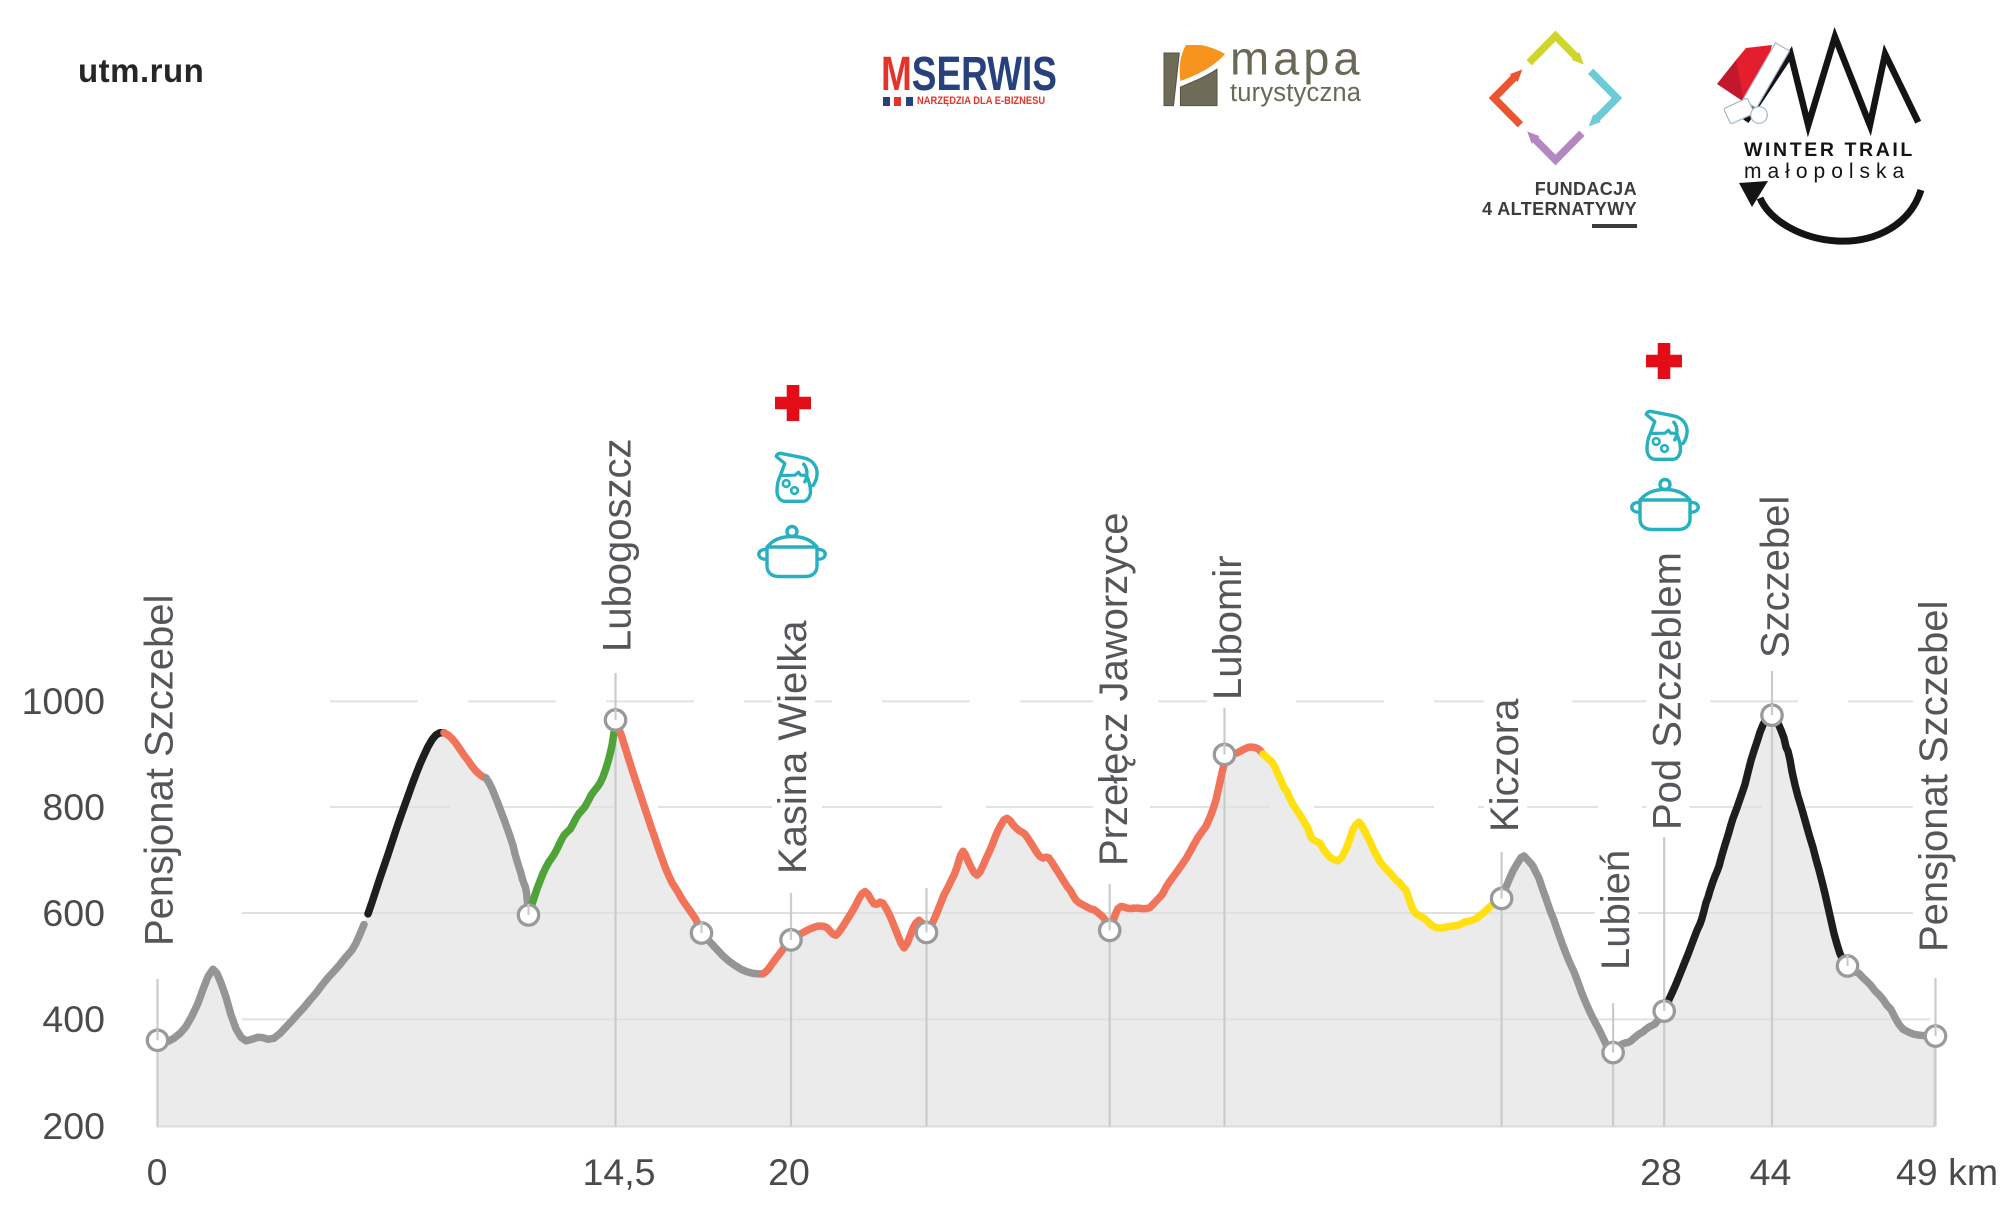 The width and height of the screenshot is (2000, 1206). What do you see at coordinates (1114, 689) in the screenshot?
I see `svg-text: Przełęcz Jaworzyce` at bounding box center [1114, 689].